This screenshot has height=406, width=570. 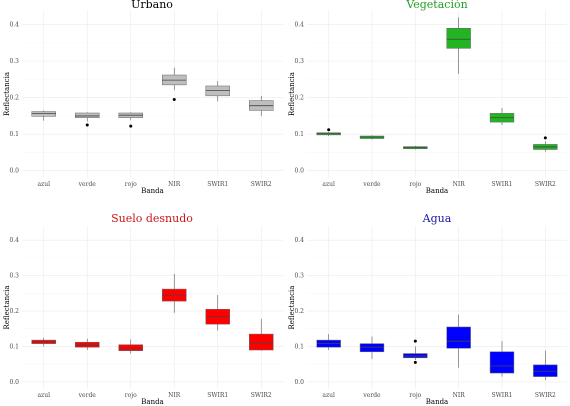 What do you see at coordinates (152, 5) in the screenshot?
I see `panel-title: Urbano` at bounding box center [152, 5].